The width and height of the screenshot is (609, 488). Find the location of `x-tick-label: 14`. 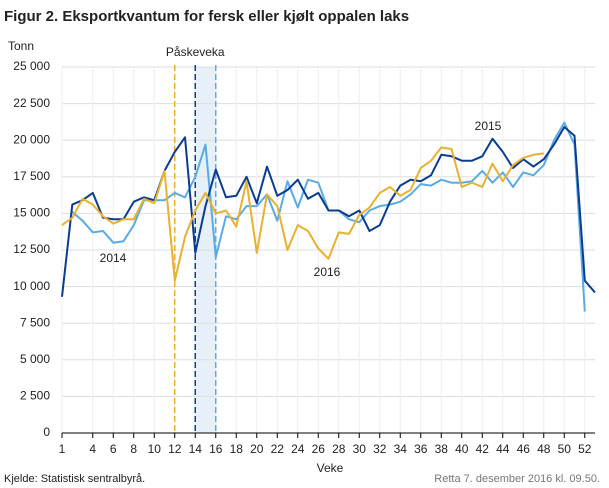

x-tick-label: 14 is located at coordinates (196, 449).